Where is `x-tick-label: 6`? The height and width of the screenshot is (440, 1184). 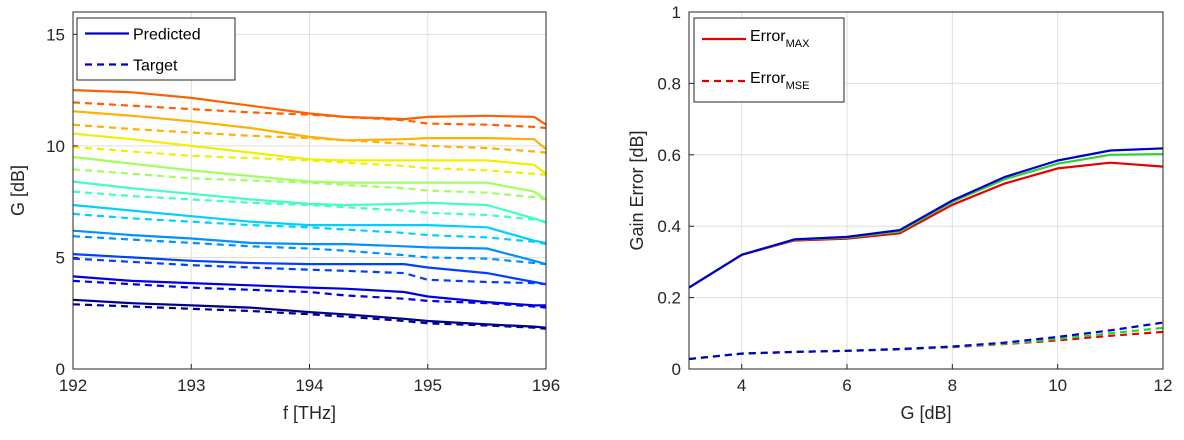 x-tick-label: 6 is located at coordinates (846, 385).